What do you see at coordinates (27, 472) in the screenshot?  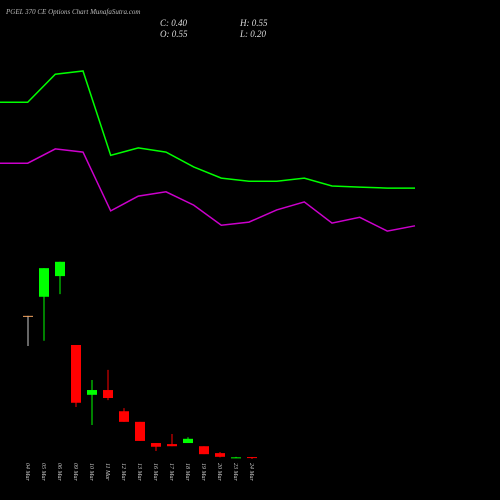 I see `x-tick-label: 04 Mar` at bounding box center [27, 472].